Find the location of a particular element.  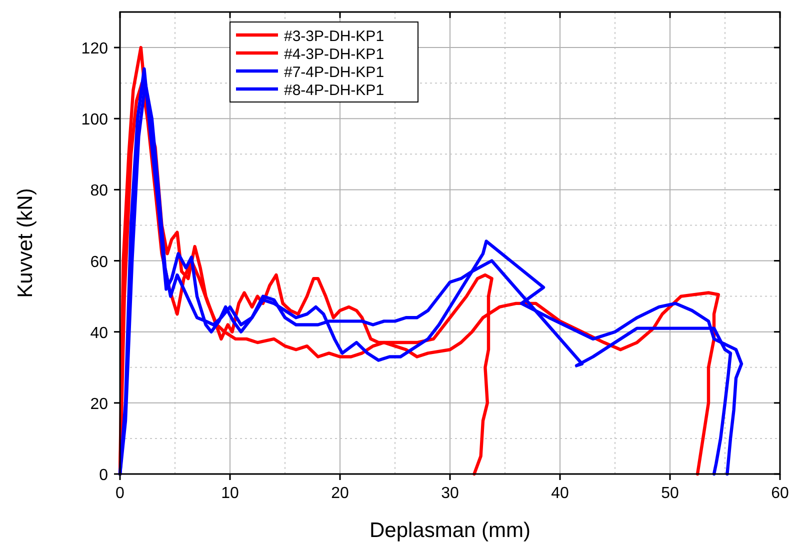

y-tick-label: 0 is located at coordinates (103, 475).